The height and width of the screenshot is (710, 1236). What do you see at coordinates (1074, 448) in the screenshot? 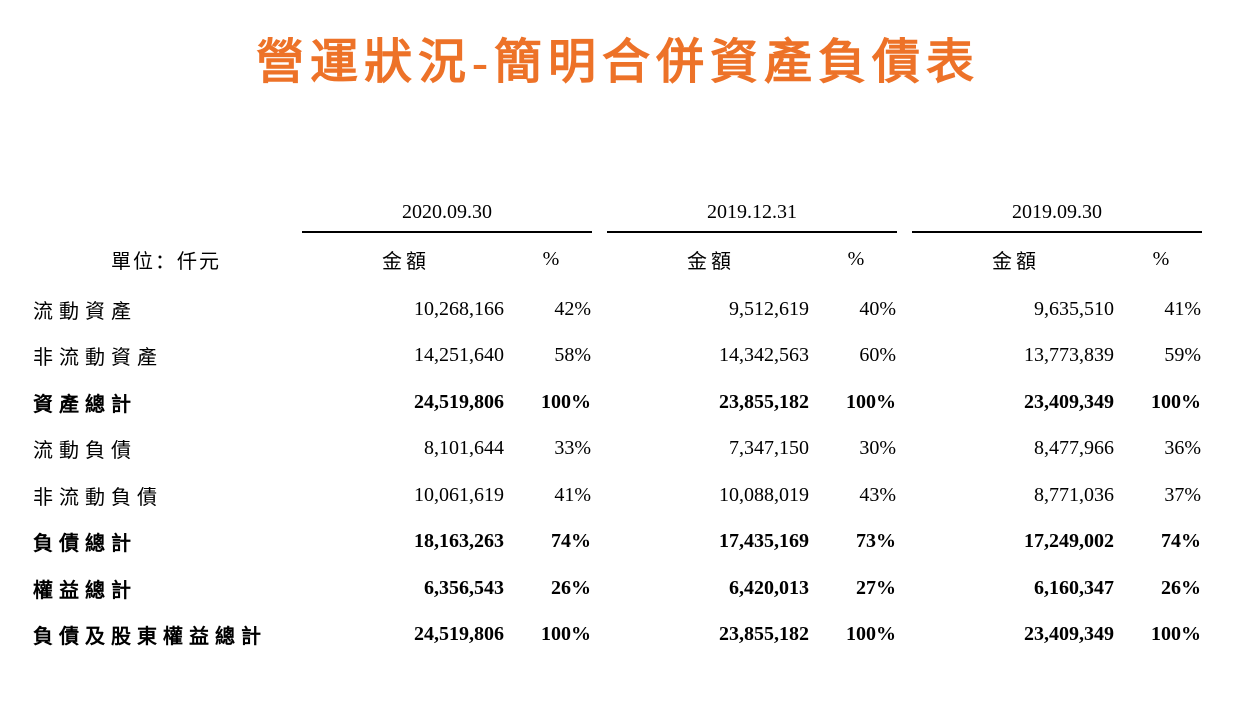
I see `amount-value: 8,477,966` at bounding box center [1074, 448].